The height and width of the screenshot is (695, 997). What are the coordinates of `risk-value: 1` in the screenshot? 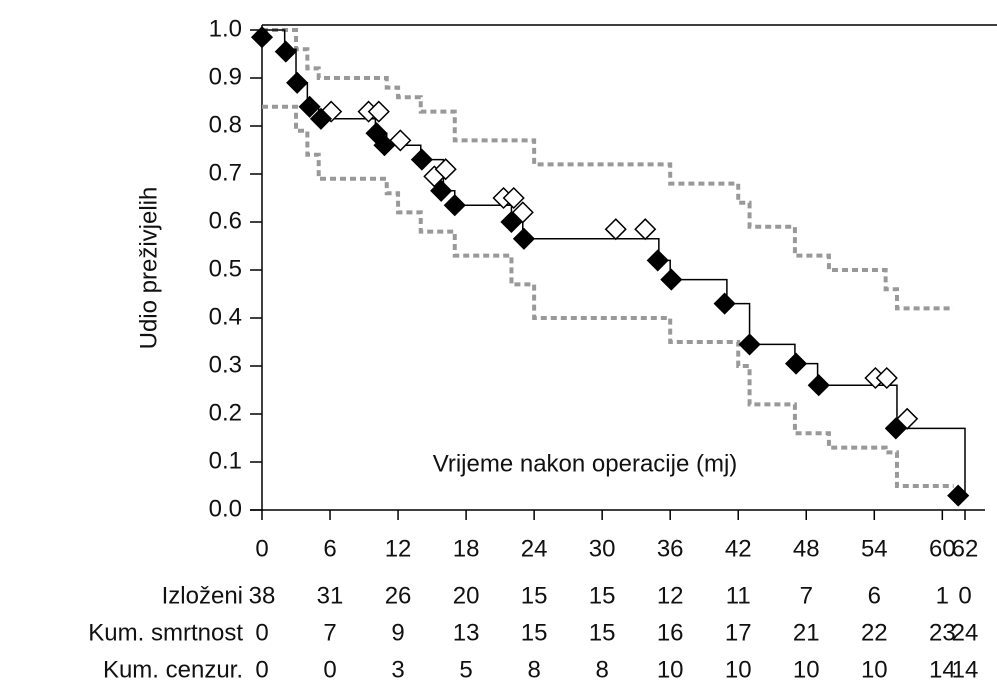 It's located at (942, 595).